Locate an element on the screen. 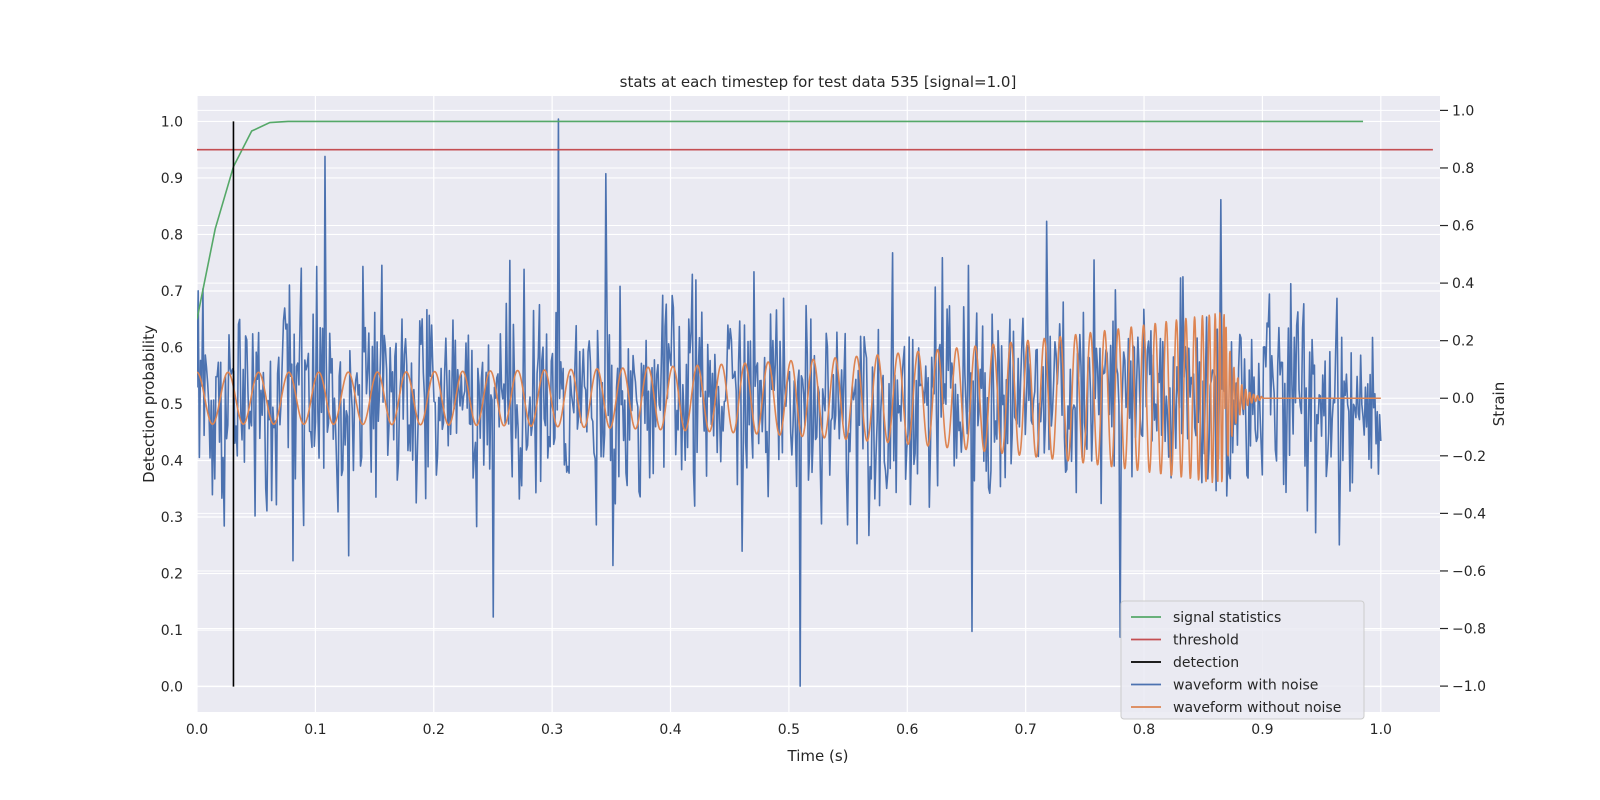  y-tick-label-right: 0.4 is located at coordinates (1463, 284).